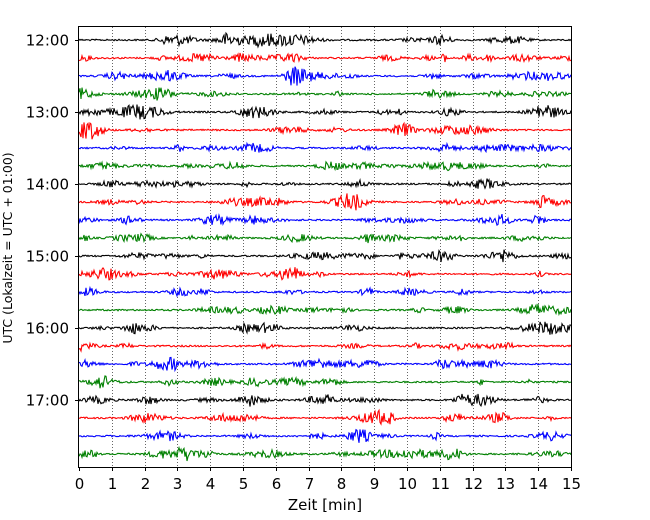 The image size is (650, 520). What do you see at coordinates (407, 484) in the screenshot?
I see `x-tick-label: 10` at bounding box center [407, 484].